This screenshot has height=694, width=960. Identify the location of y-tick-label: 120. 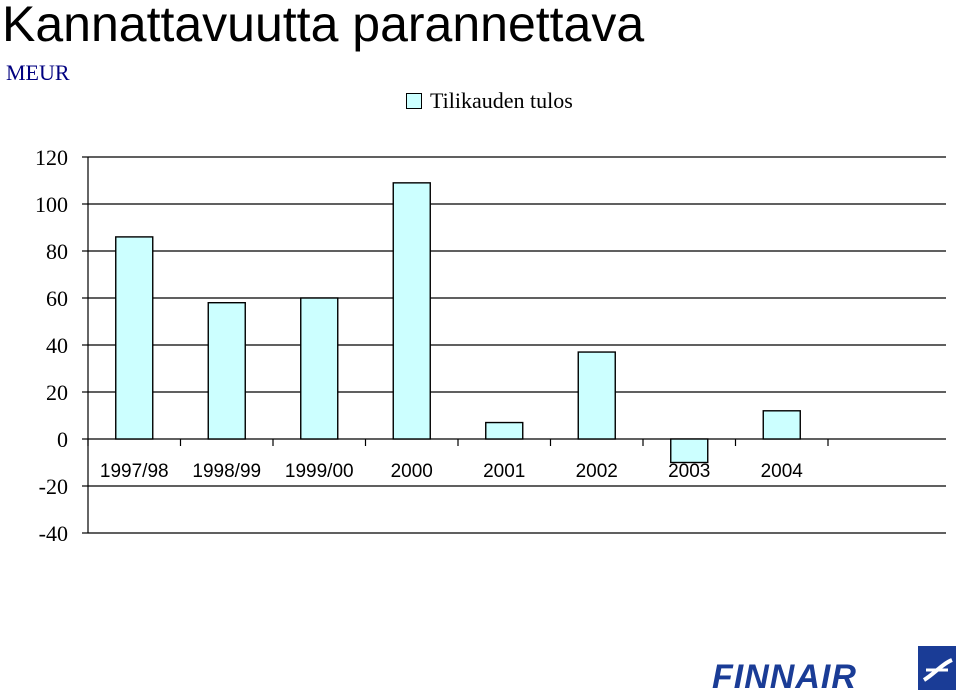
(51, 157).